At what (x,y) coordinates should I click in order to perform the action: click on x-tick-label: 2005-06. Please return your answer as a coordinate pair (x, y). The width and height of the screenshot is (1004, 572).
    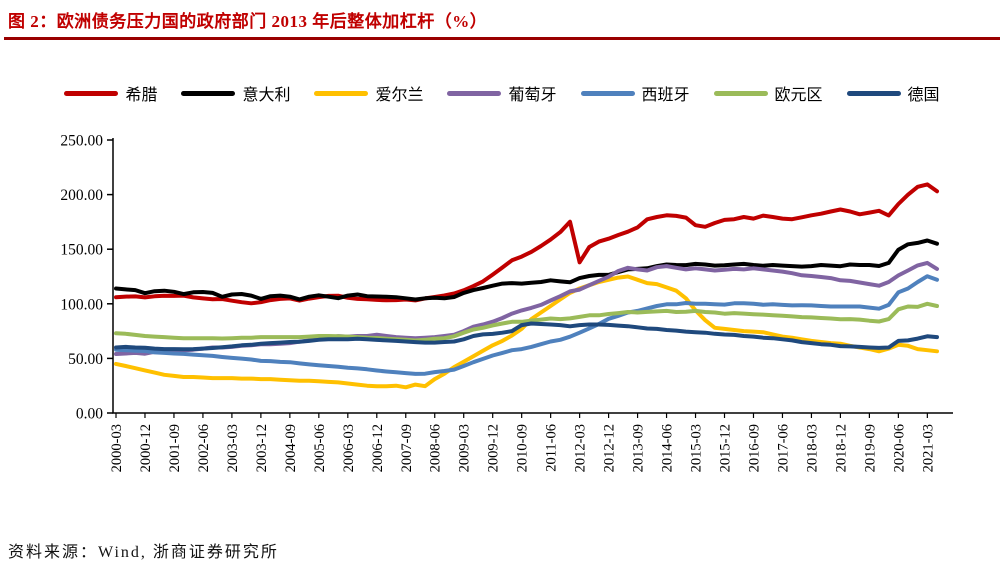
    Looking at the image, I should click on (320, 448).